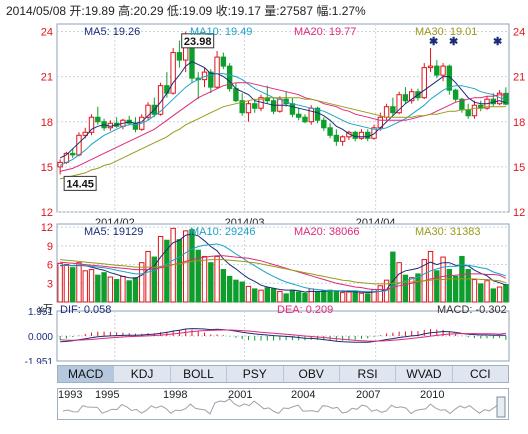  What do you see at coordinates (47, 213) in the screenshot?
I see `price-axis-label-left: 12` at bounding box center [47, 213].